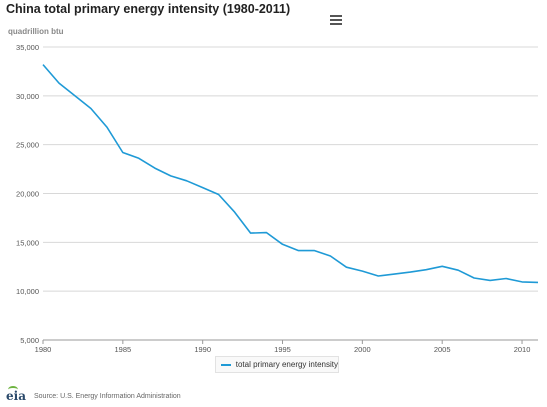  What do you see at coordinates (362, 349) in the screenshot?
I see `x-tick-label: 2000` at bounding box center [362, 349].